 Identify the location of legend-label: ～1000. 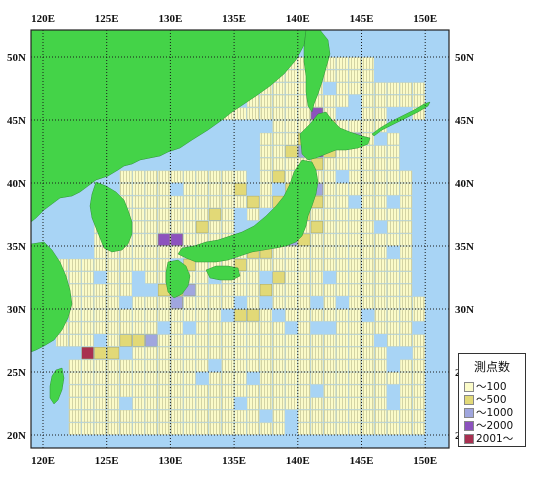
(495, 413).